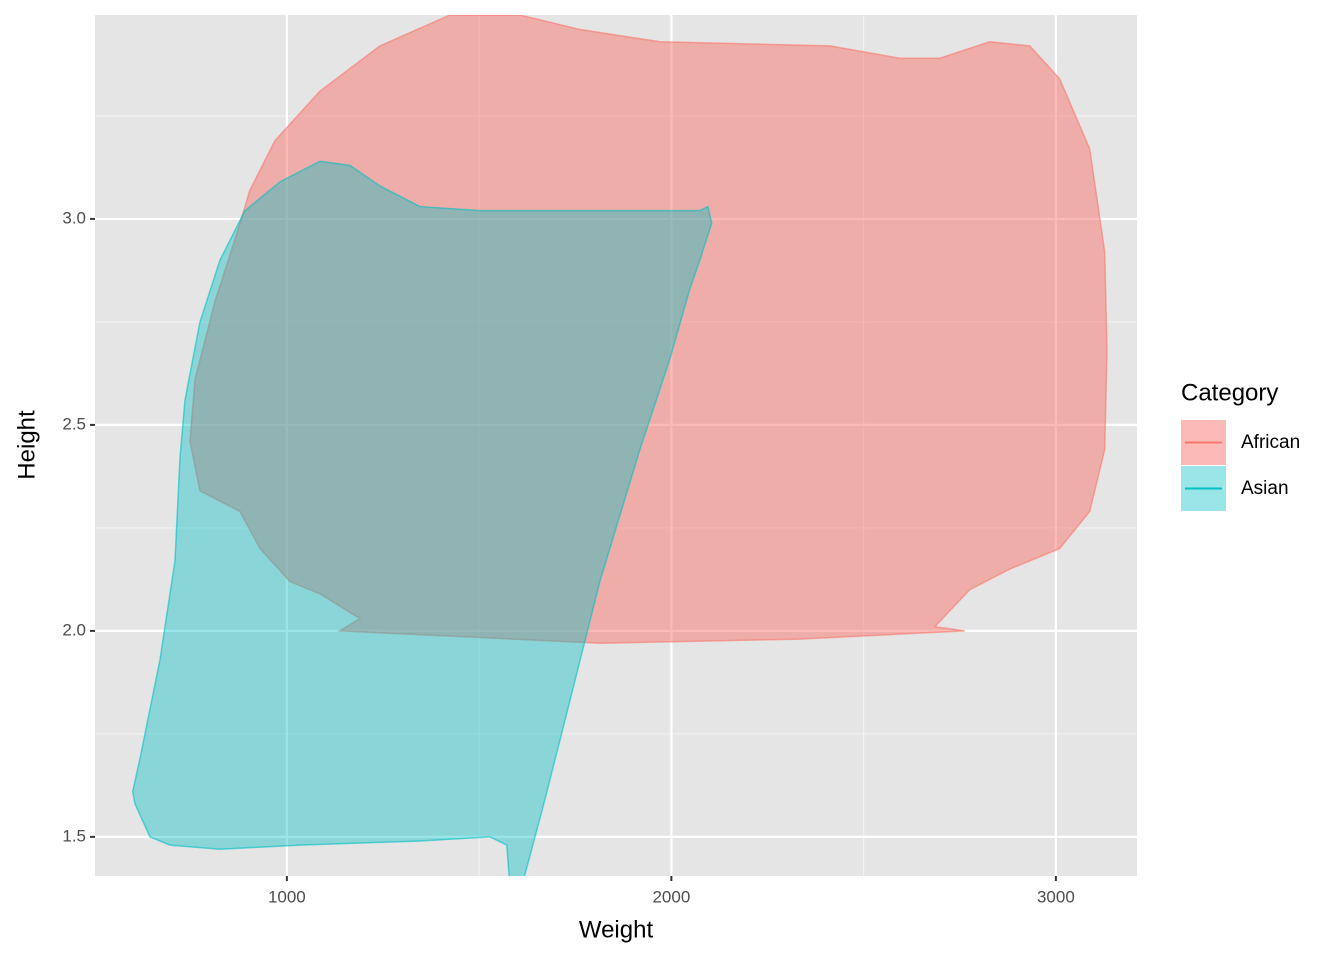 This screenshot has height=960, width=1344. I want to click on y-tick-label: 1.5, so click(74, 835).